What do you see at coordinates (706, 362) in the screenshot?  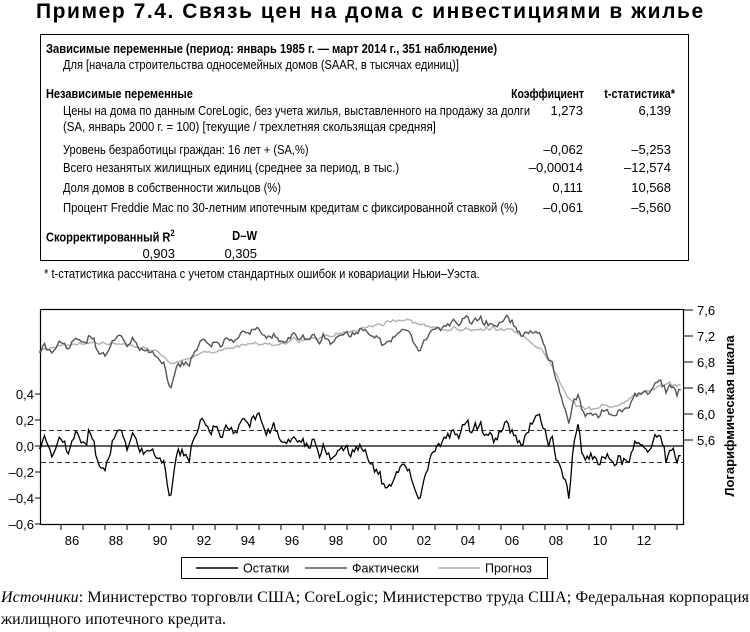 I see `svg-text: 6,8` at bounding box center [706, 362].